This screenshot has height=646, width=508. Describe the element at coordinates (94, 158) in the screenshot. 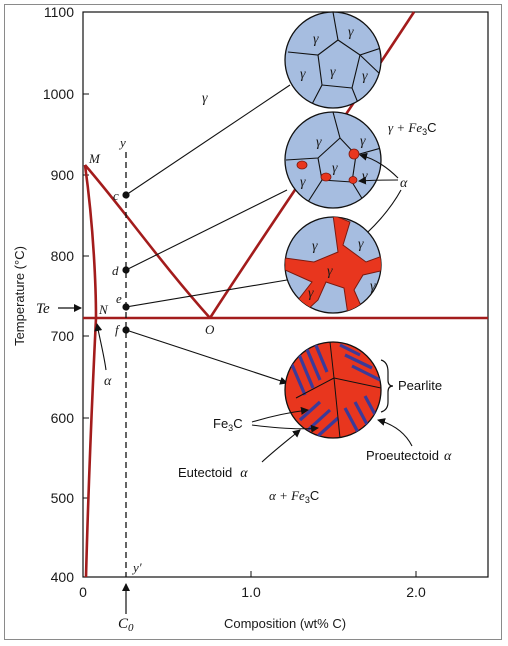

I see `point-M: M` at that location.